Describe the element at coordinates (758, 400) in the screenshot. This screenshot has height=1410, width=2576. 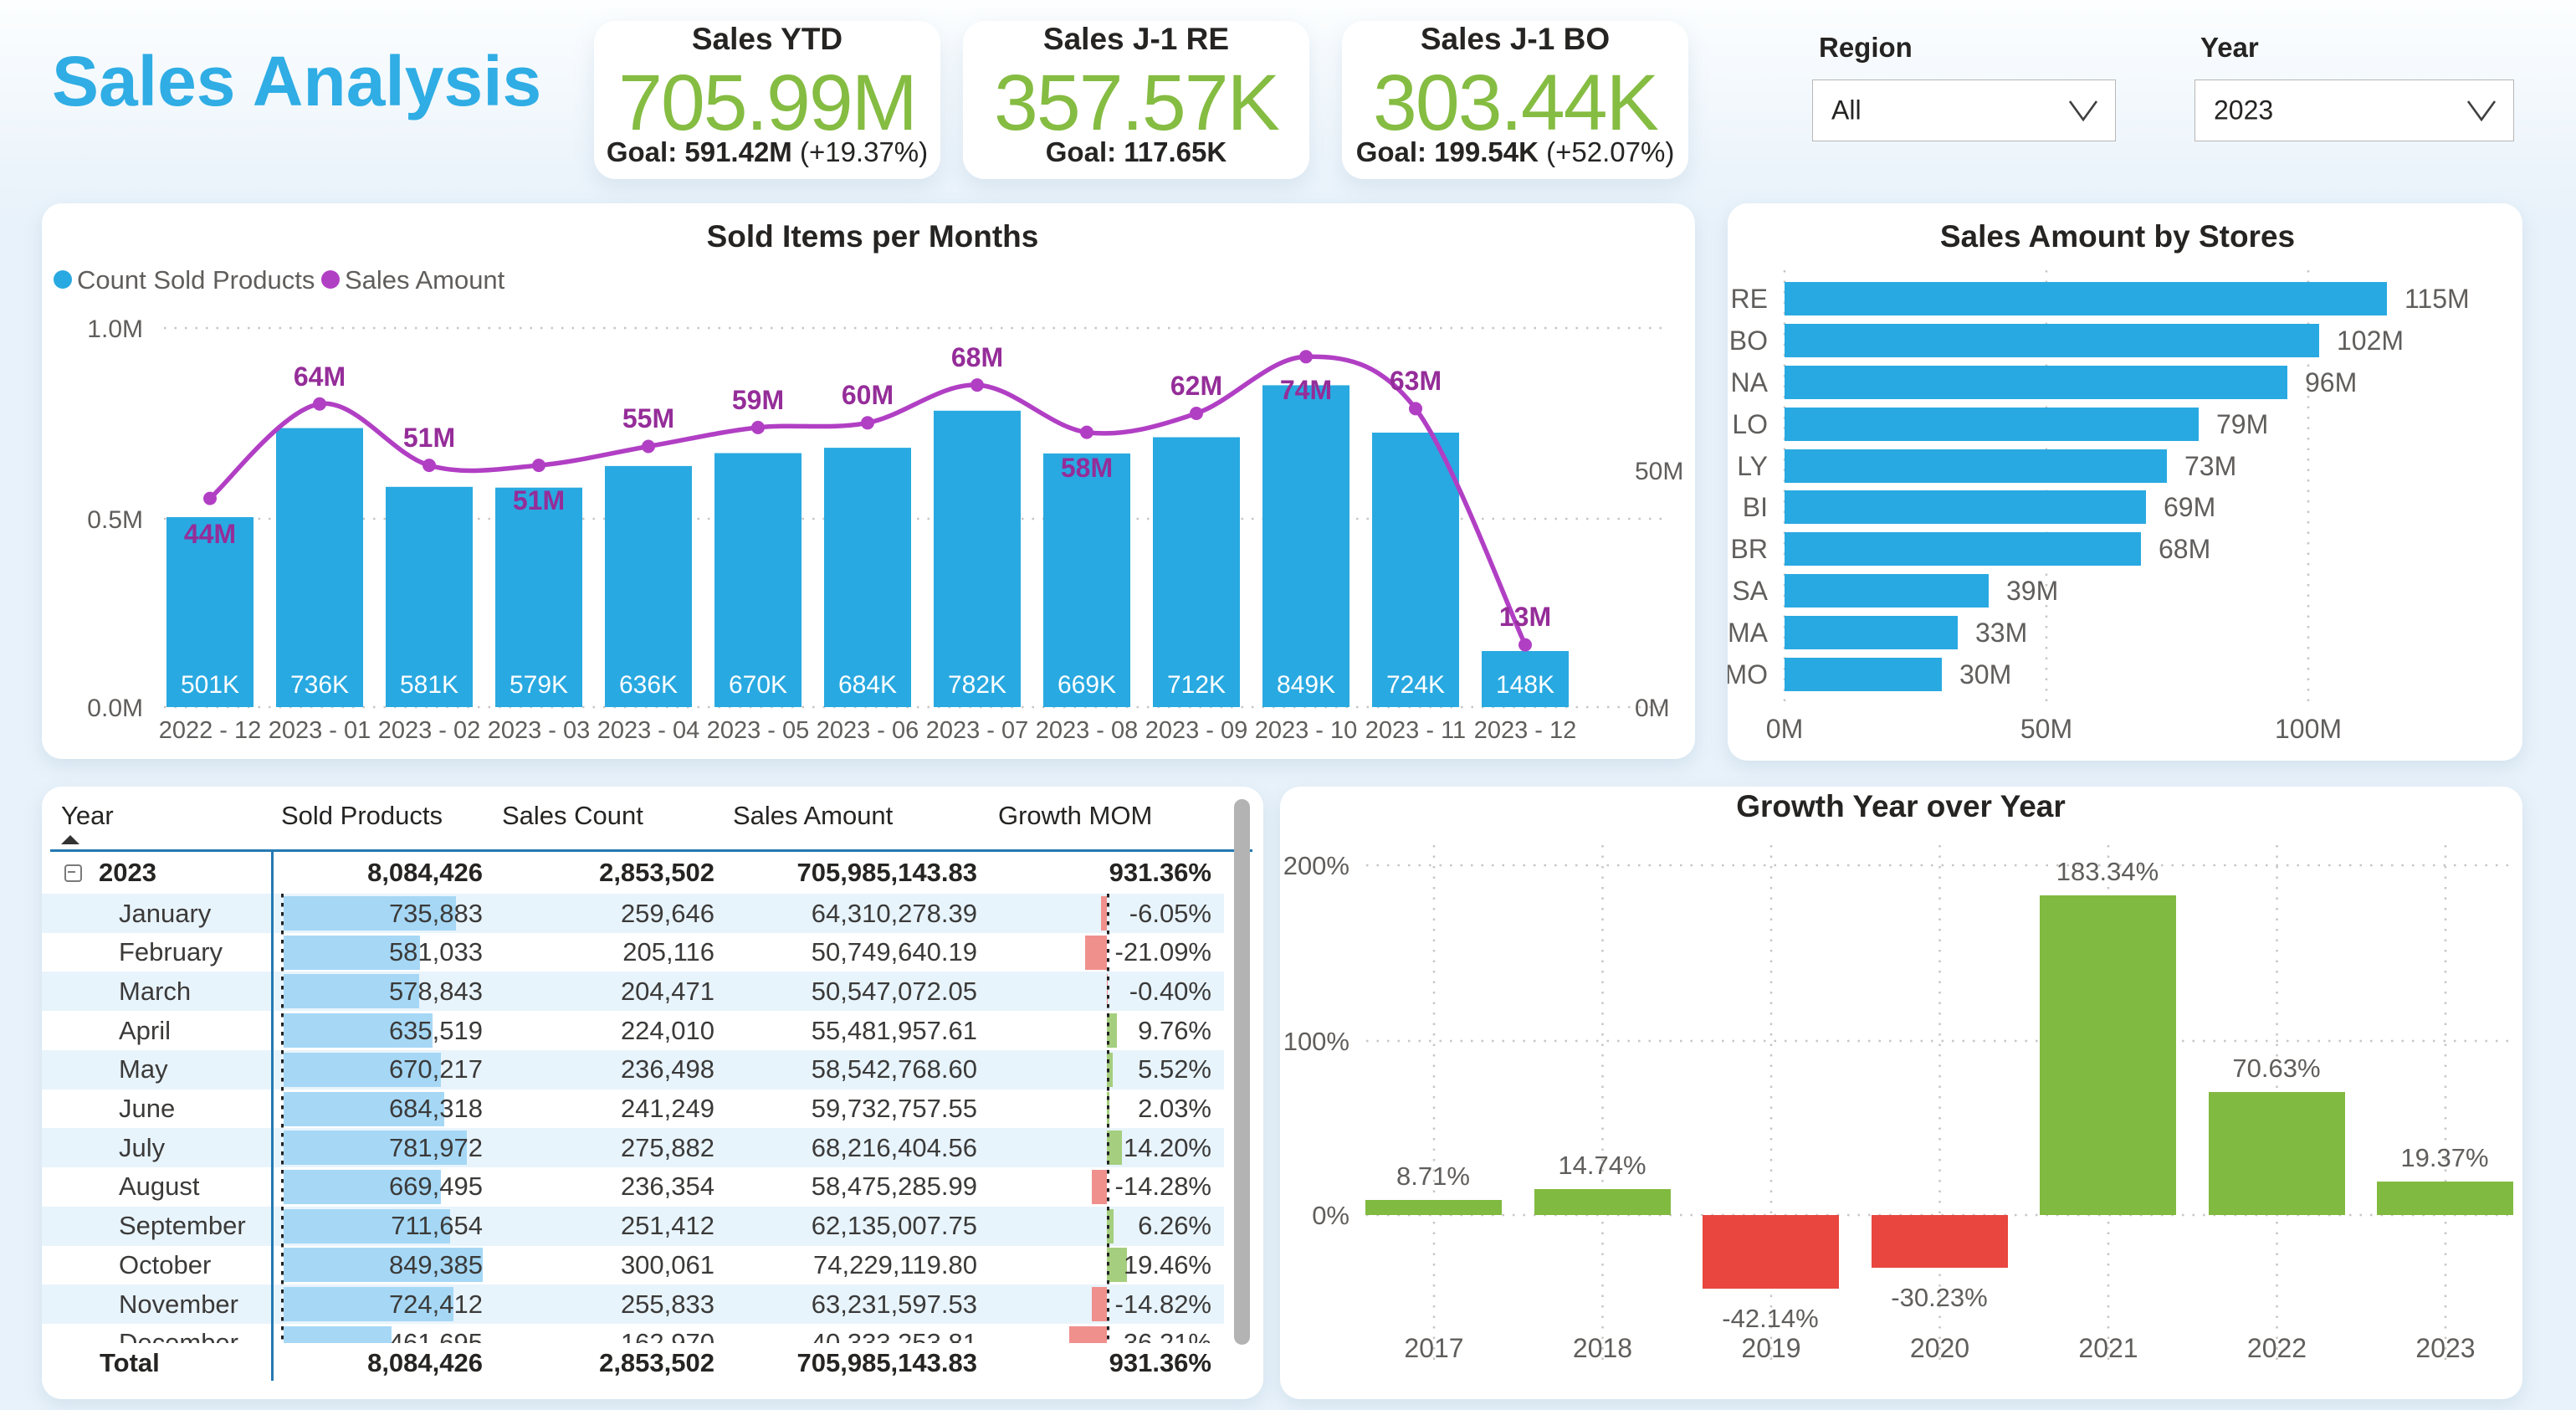
I see `svg-text: 59M` at that location.